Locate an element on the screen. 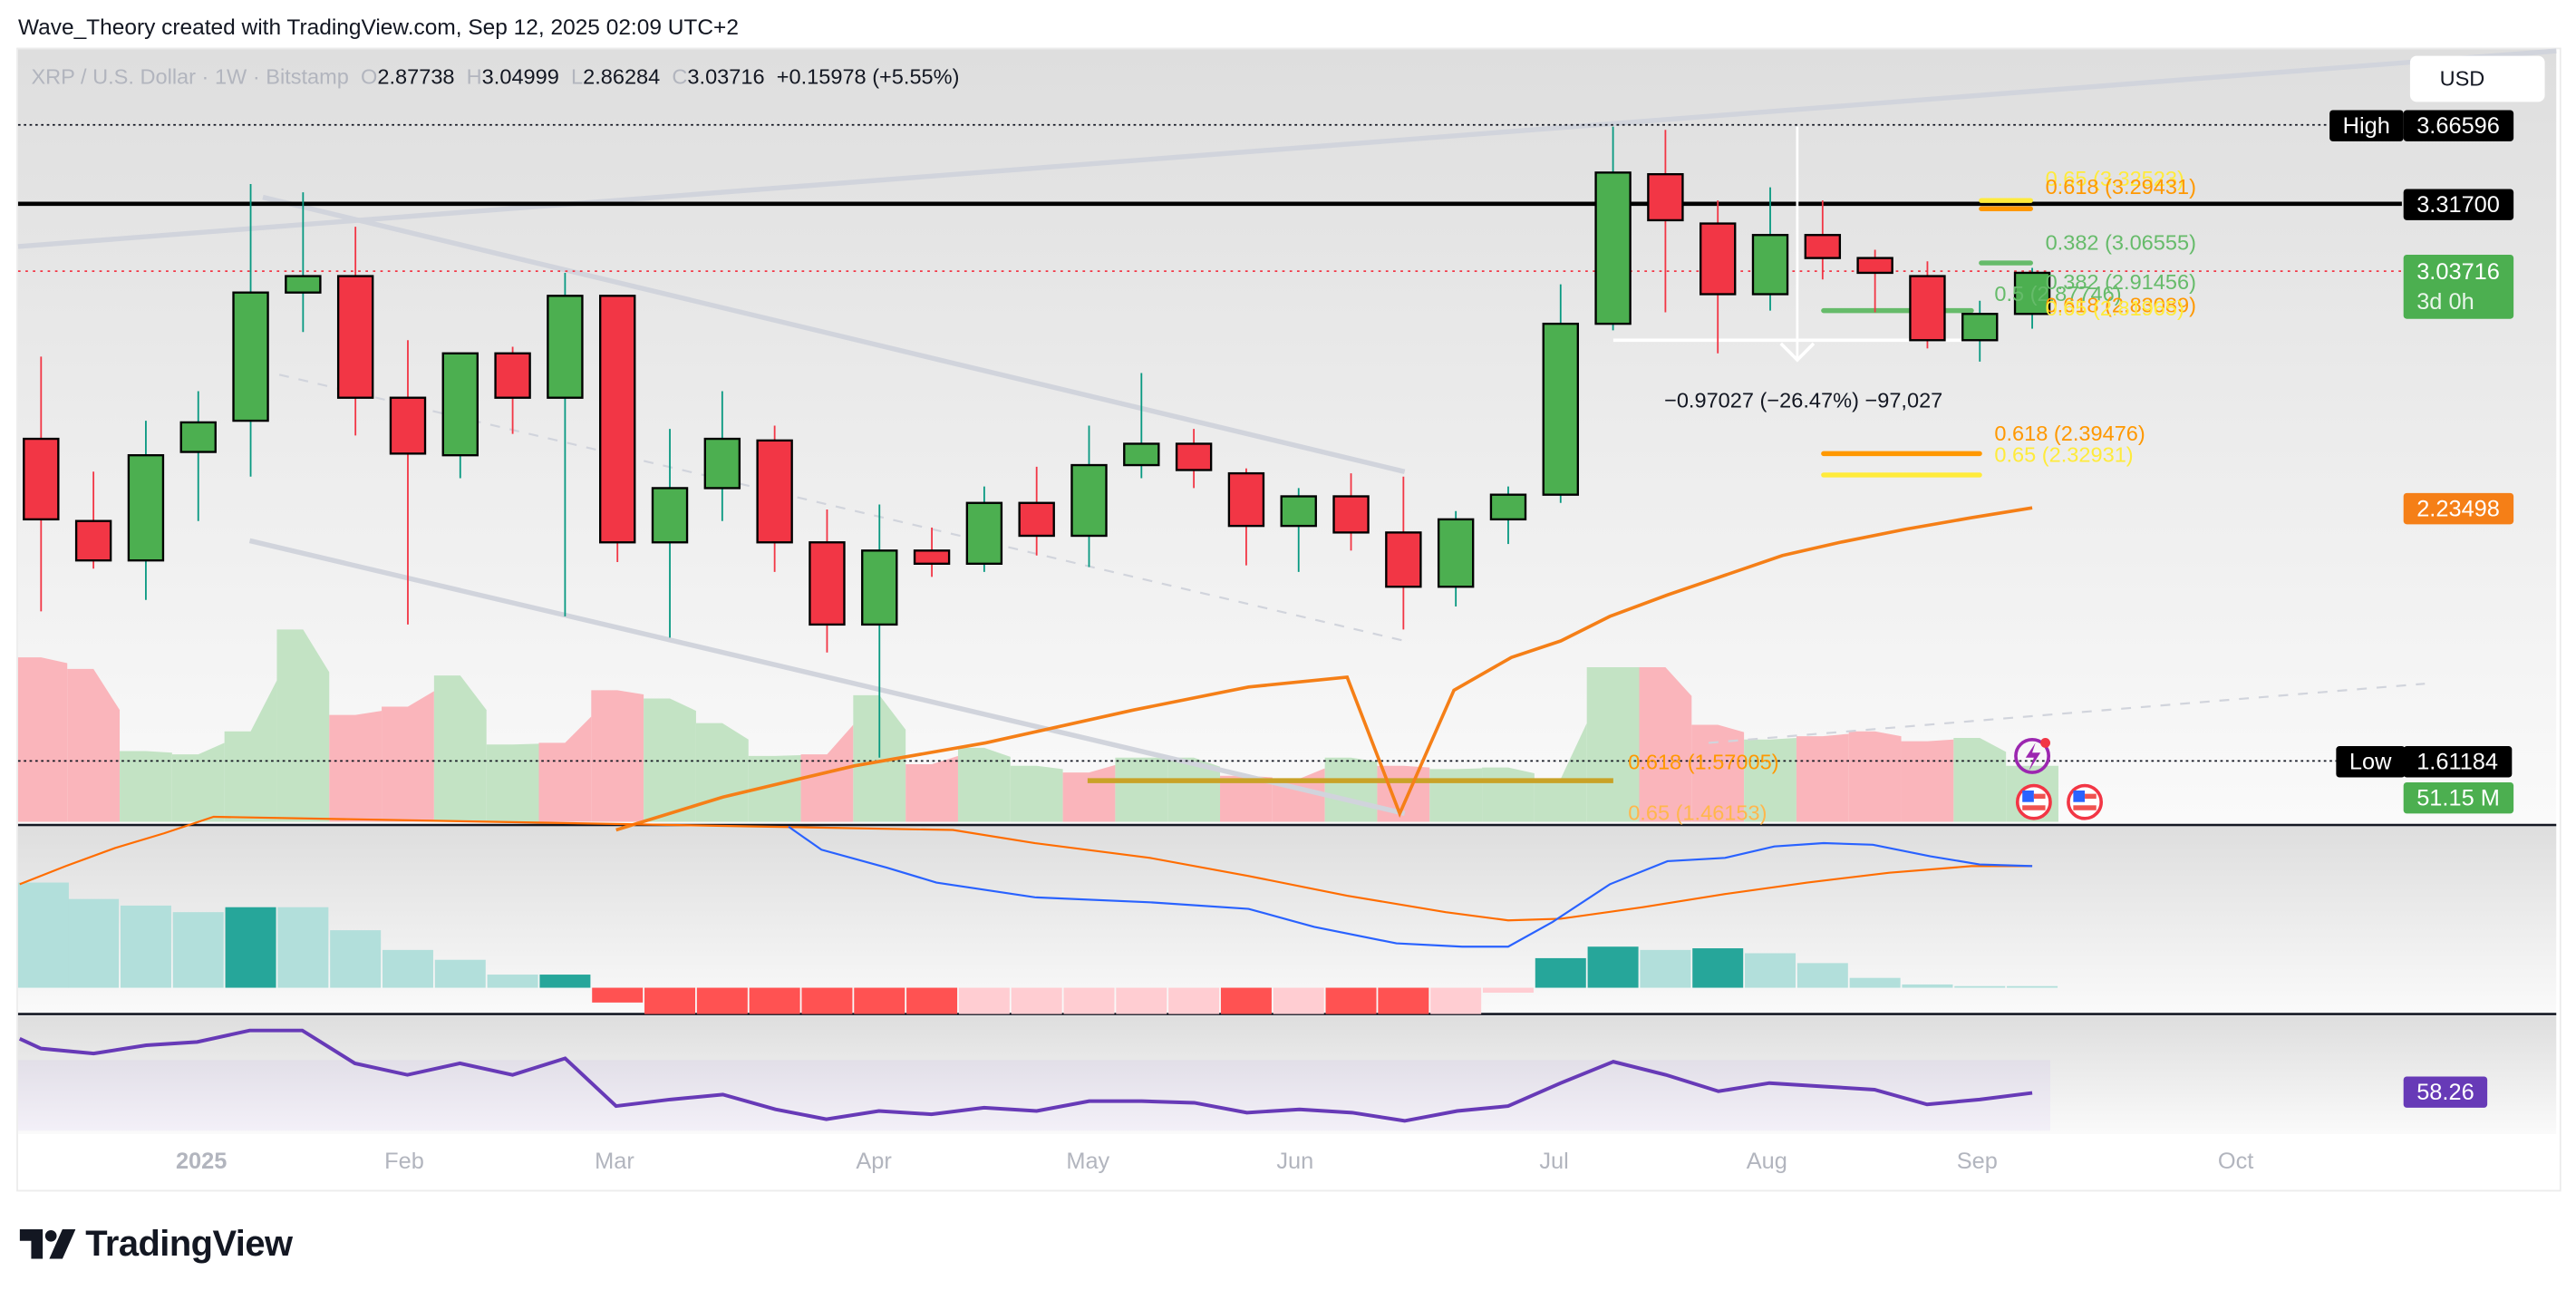  currency-button: USD is located at coordinates (2477, 78).